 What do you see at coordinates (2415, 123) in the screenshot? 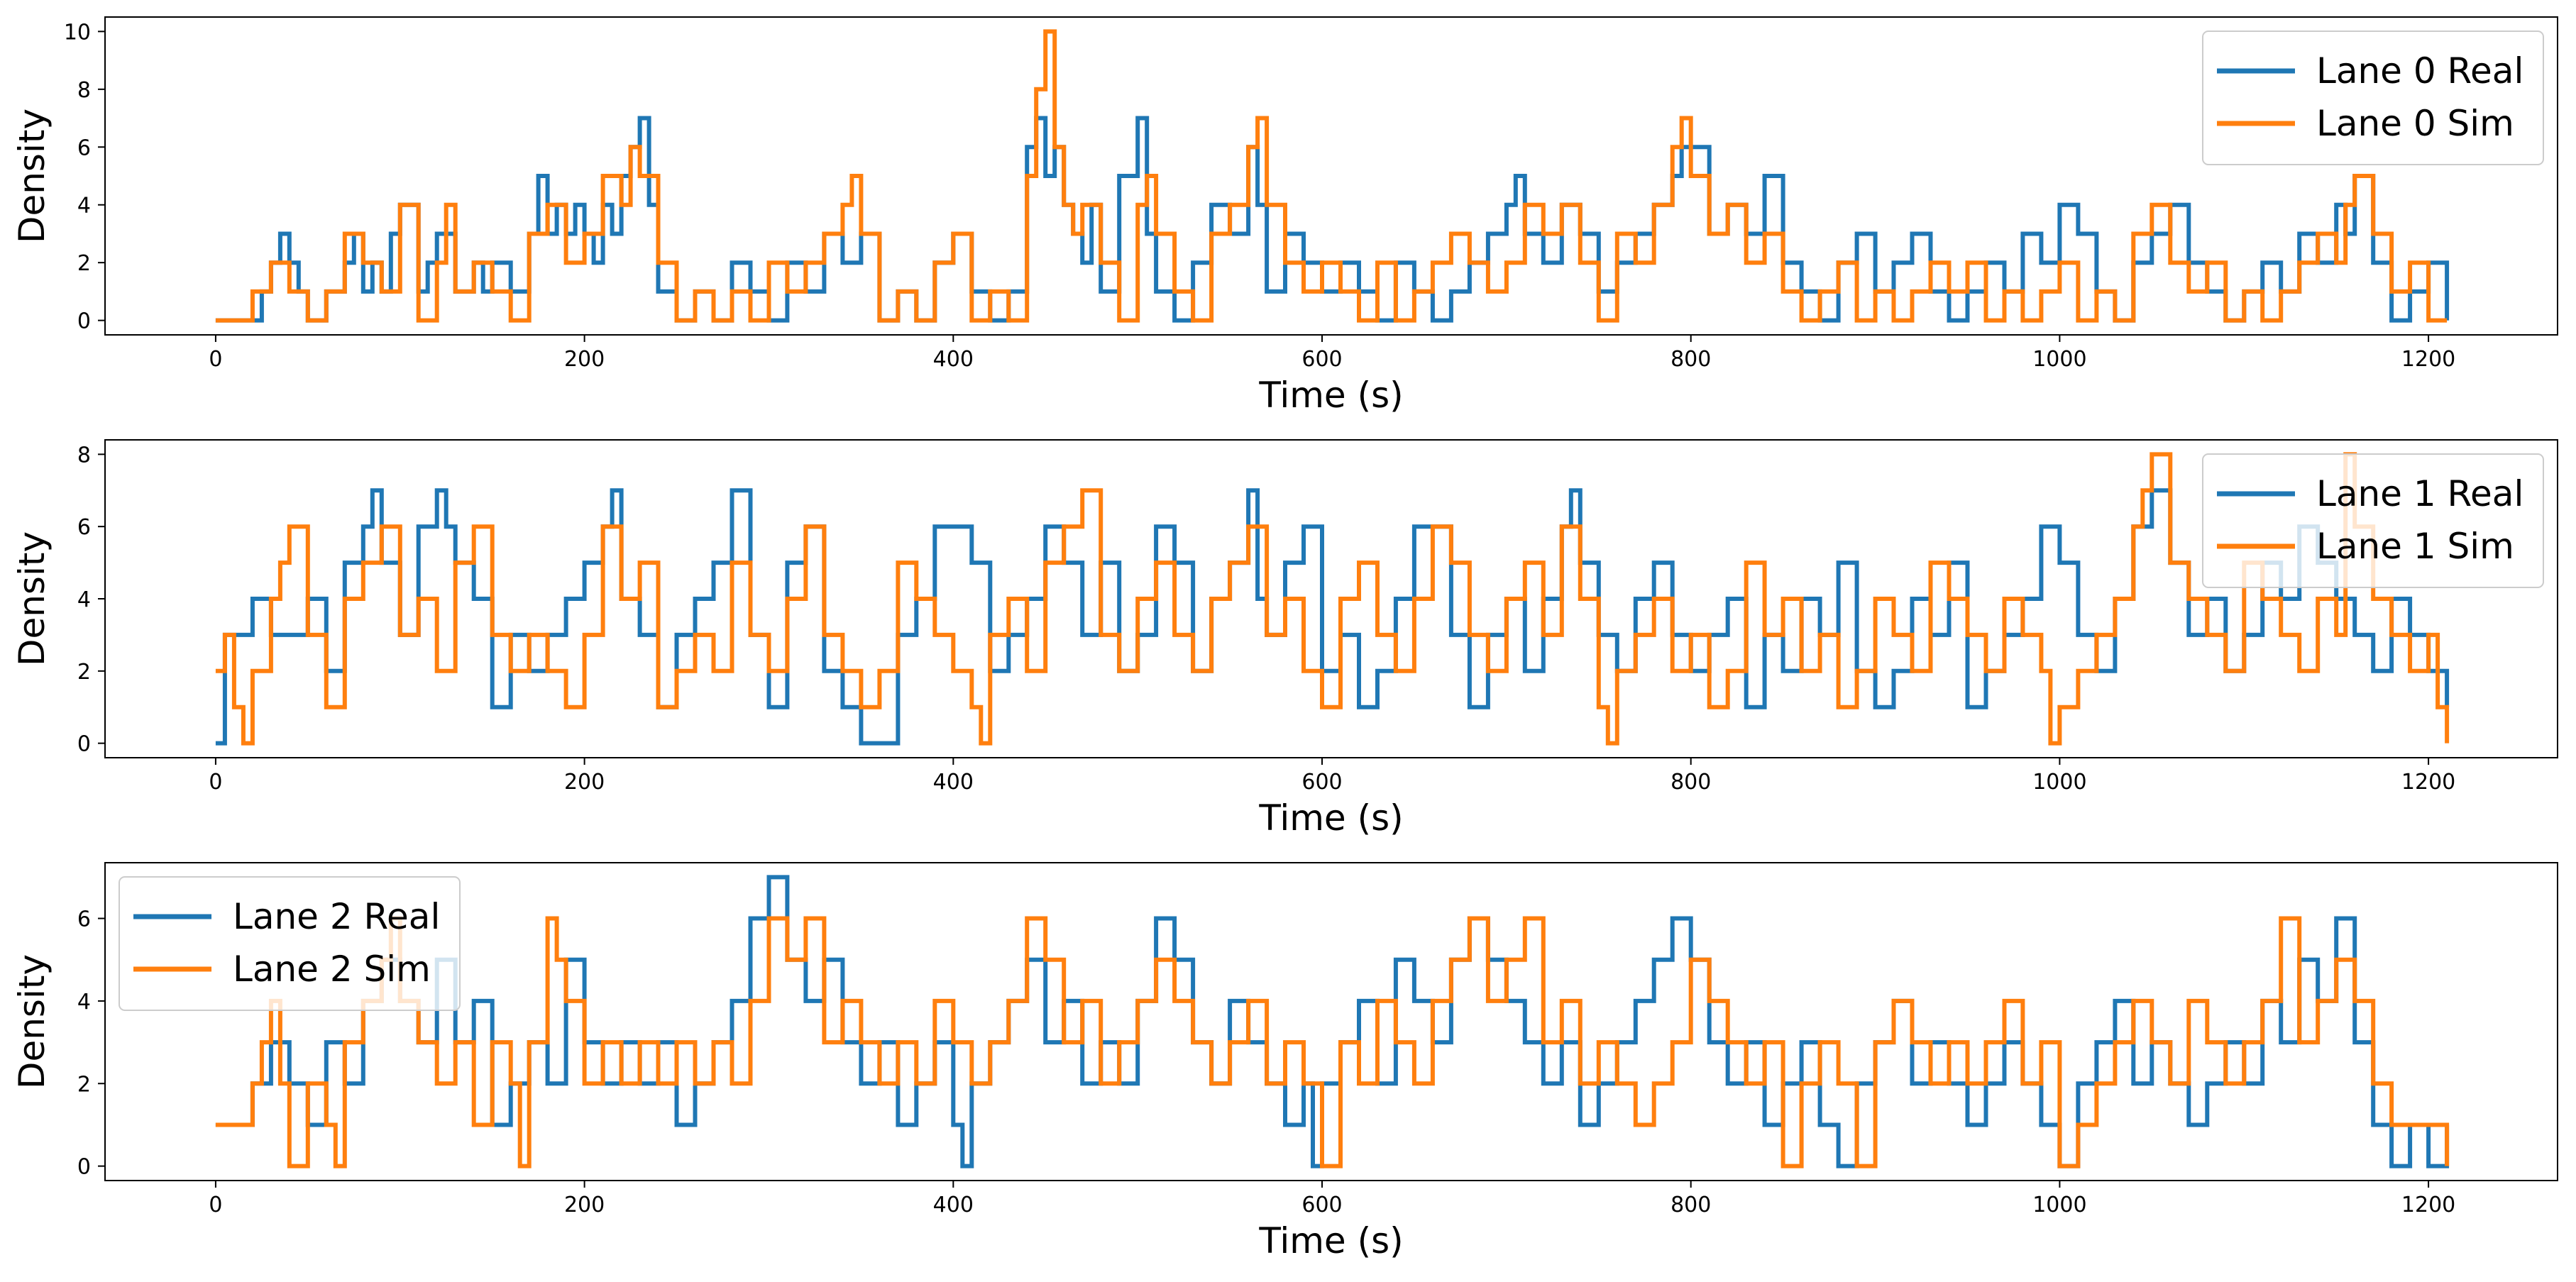
I see `legend-label: Lane 0 Sim` at bounding box center [2415, 123].